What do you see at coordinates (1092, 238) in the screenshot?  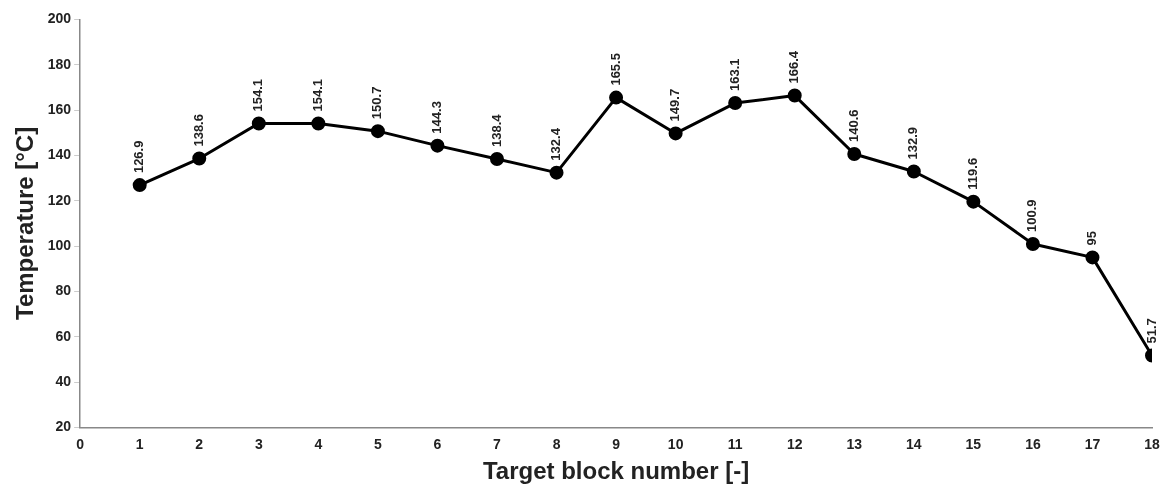 I see `data-label: 95` at bounding box center [1092, 238].